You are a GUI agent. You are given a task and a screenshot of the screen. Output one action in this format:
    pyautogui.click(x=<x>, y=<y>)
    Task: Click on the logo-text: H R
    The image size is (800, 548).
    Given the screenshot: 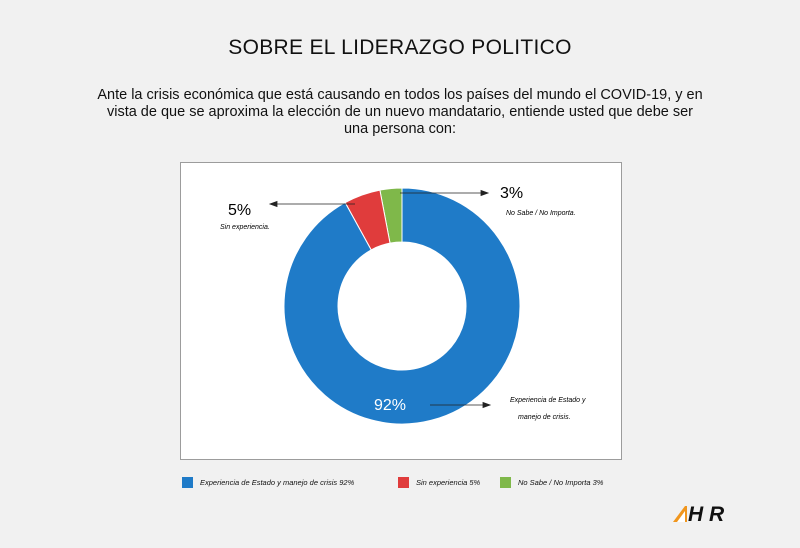 What is the action you would take?
    pyautogui.click(x=706, y=513)
    